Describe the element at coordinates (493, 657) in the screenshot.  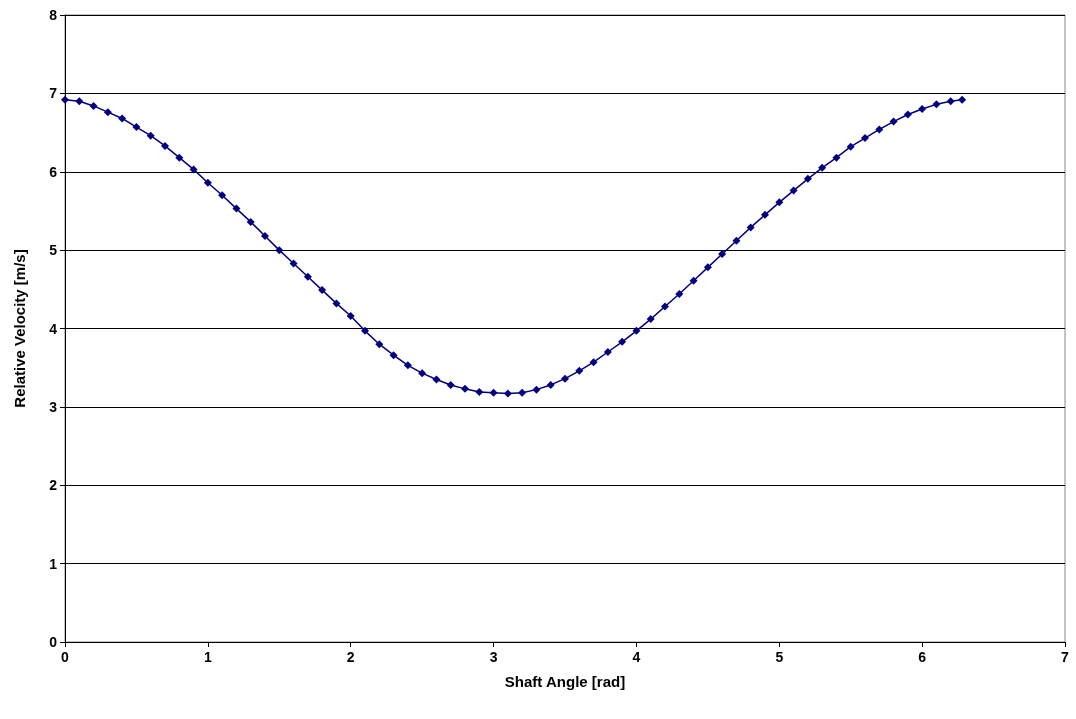
I see `x-tick-label: 3` at that location.